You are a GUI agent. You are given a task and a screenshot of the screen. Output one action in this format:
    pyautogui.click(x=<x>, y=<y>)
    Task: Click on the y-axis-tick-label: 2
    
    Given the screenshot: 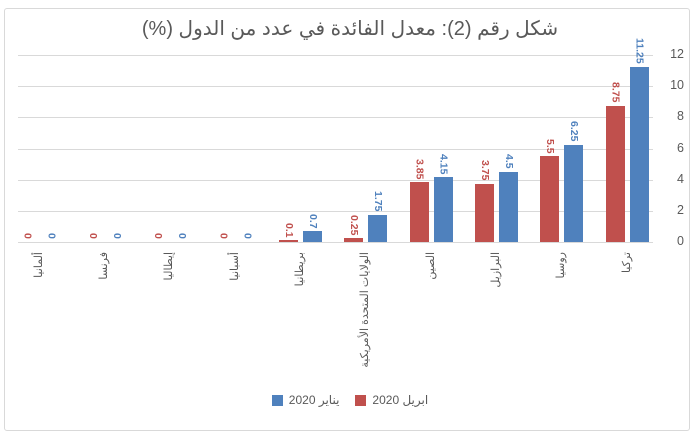 What is the action you would take?
    pyautogui.click(x=680, y=209)
    